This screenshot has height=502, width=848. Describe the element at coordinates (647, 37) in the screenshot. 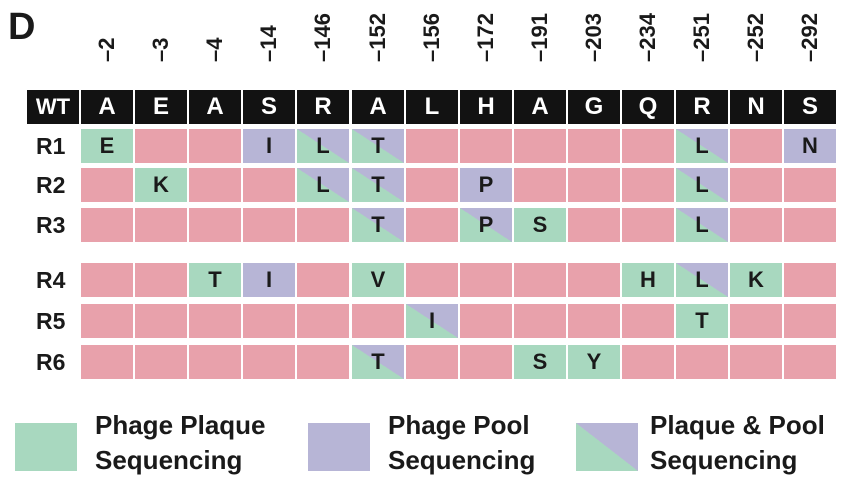

I see `position-number: –234` at that location.